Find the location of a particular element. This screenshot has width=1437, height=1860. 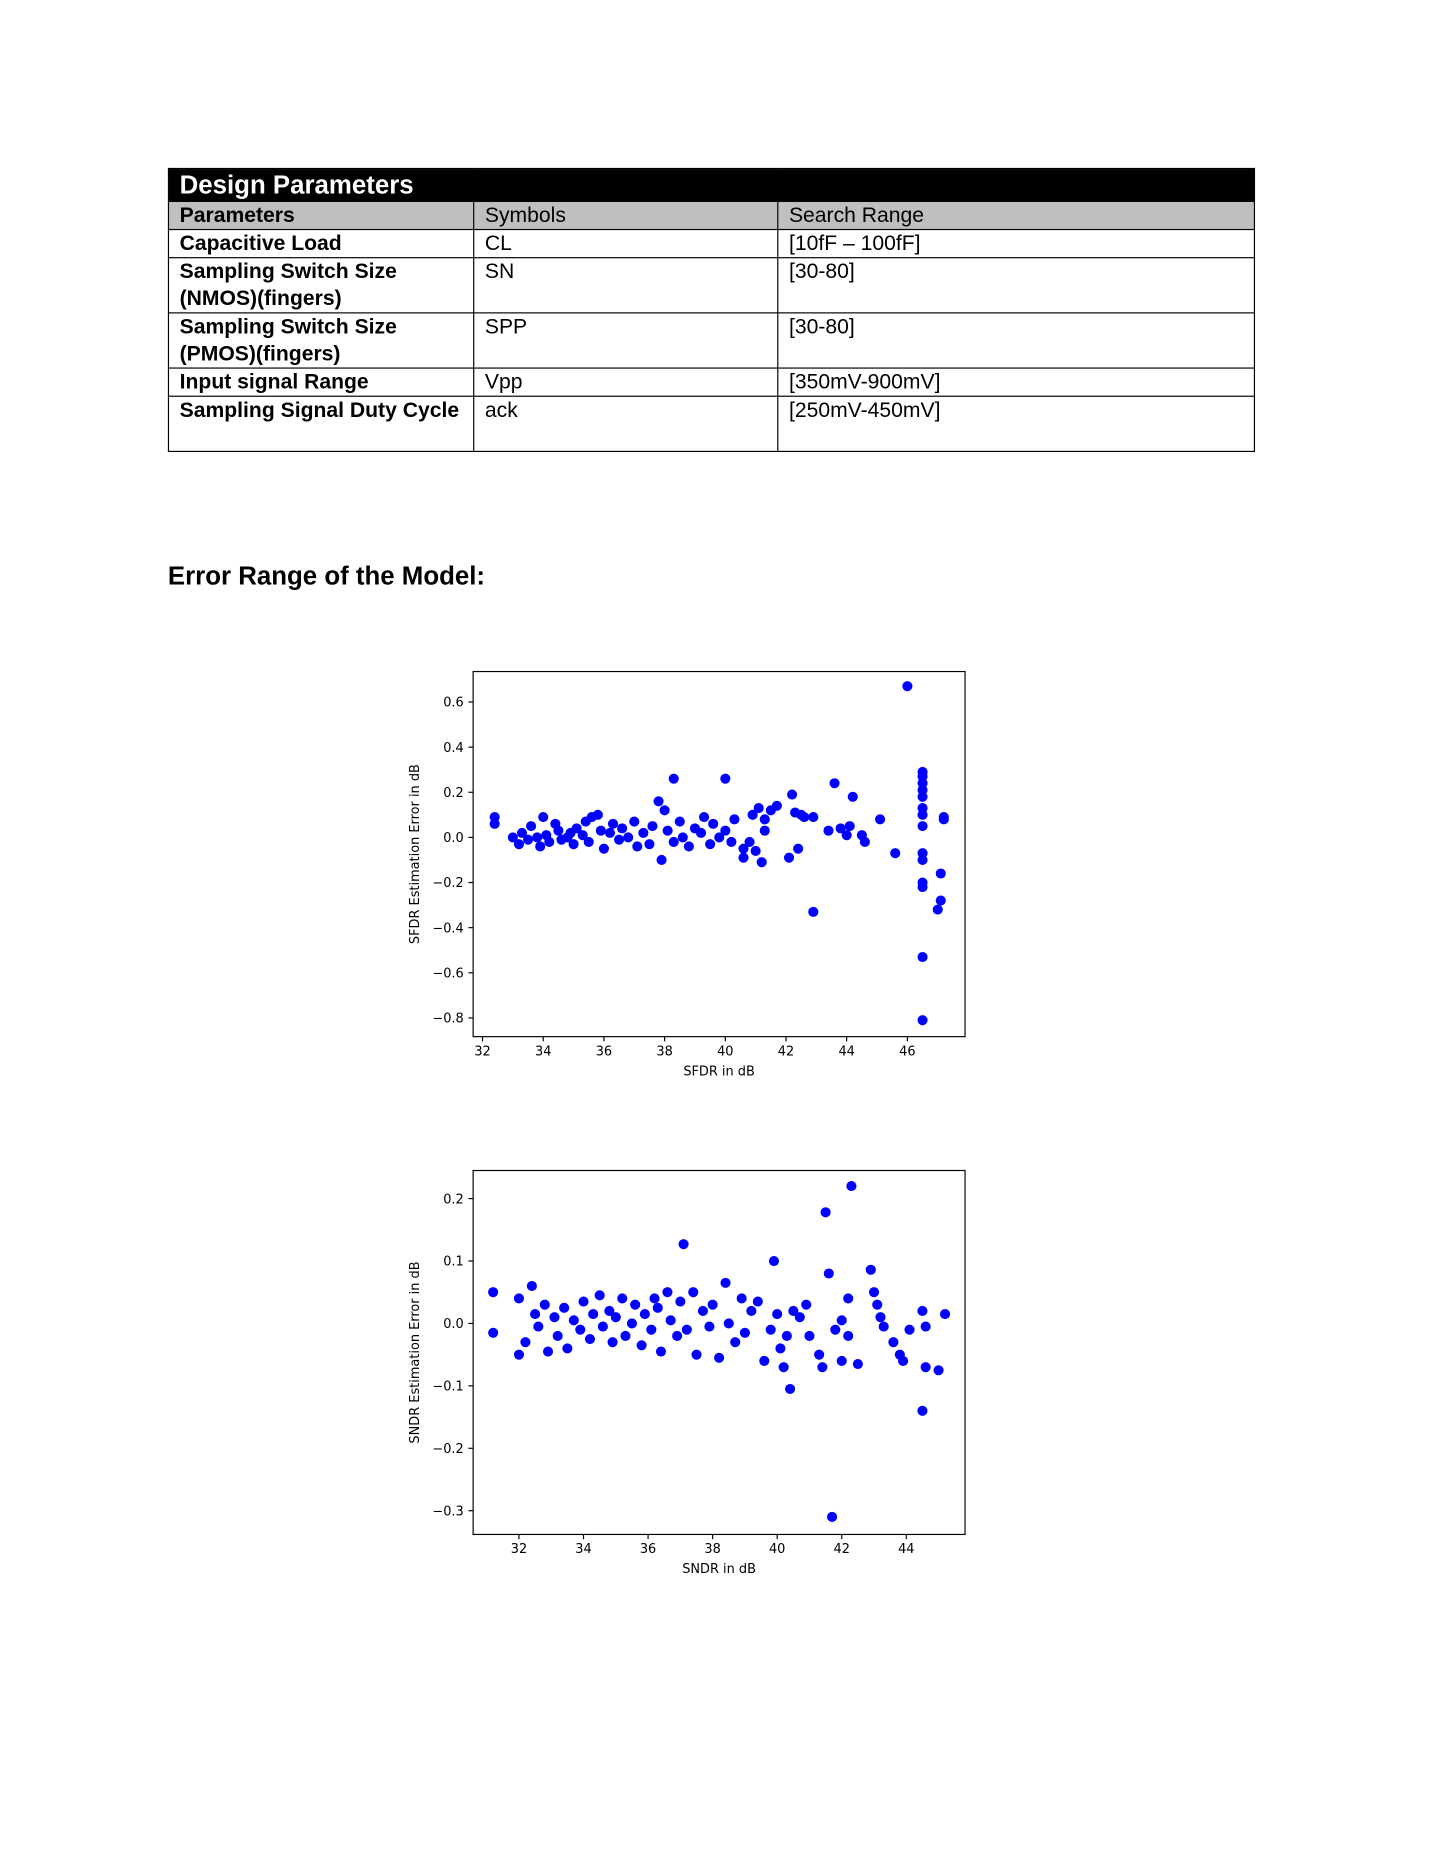

x-tick-label: 42 is located at coordinates (786, 1051).